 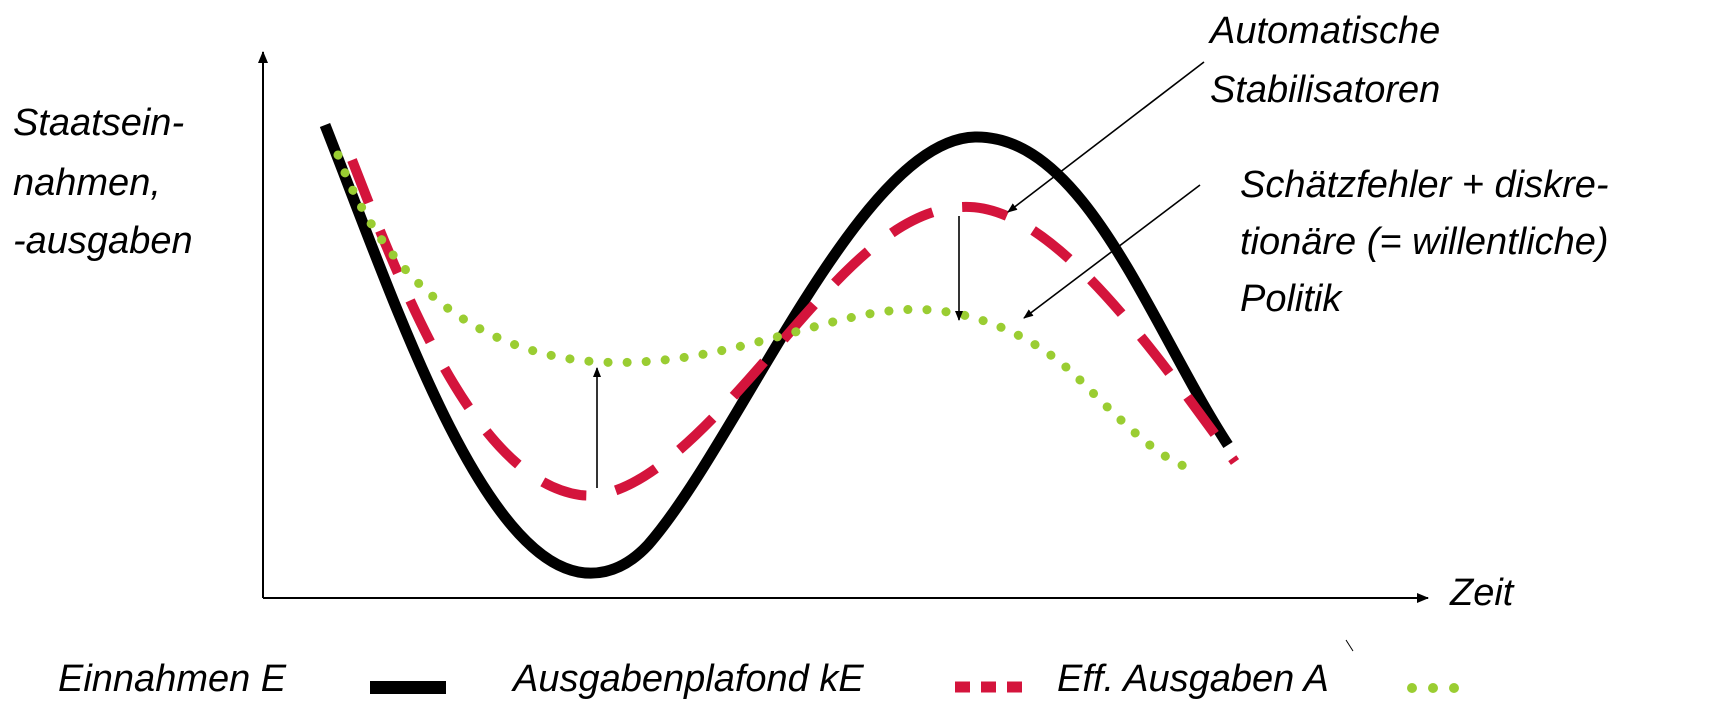 I want to click on estimation-errors-annotation-line-1: Schätzfehler + diskre-, so click(x=1424, y=185).